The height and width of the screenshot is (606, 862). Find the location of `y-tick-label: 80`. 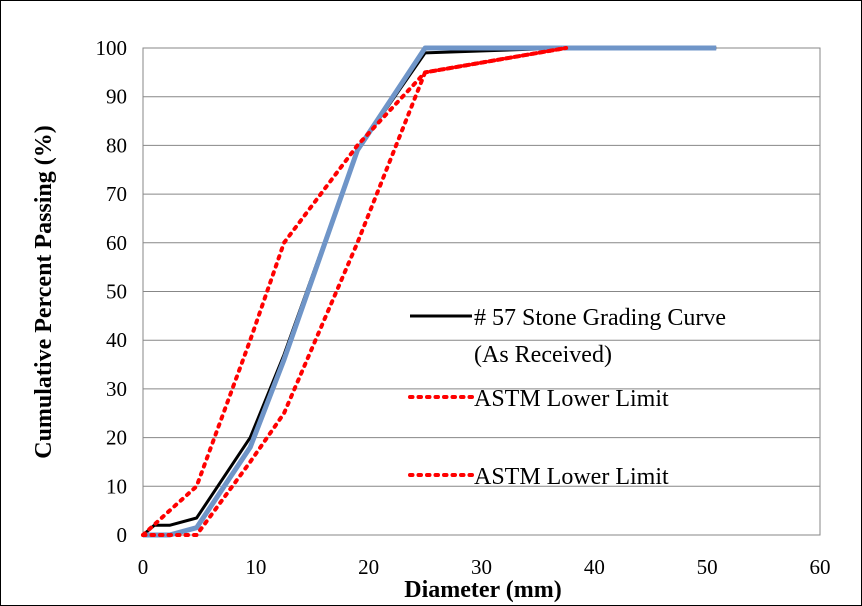

y-tick-label: 80 is located at coordinates (116, 145).